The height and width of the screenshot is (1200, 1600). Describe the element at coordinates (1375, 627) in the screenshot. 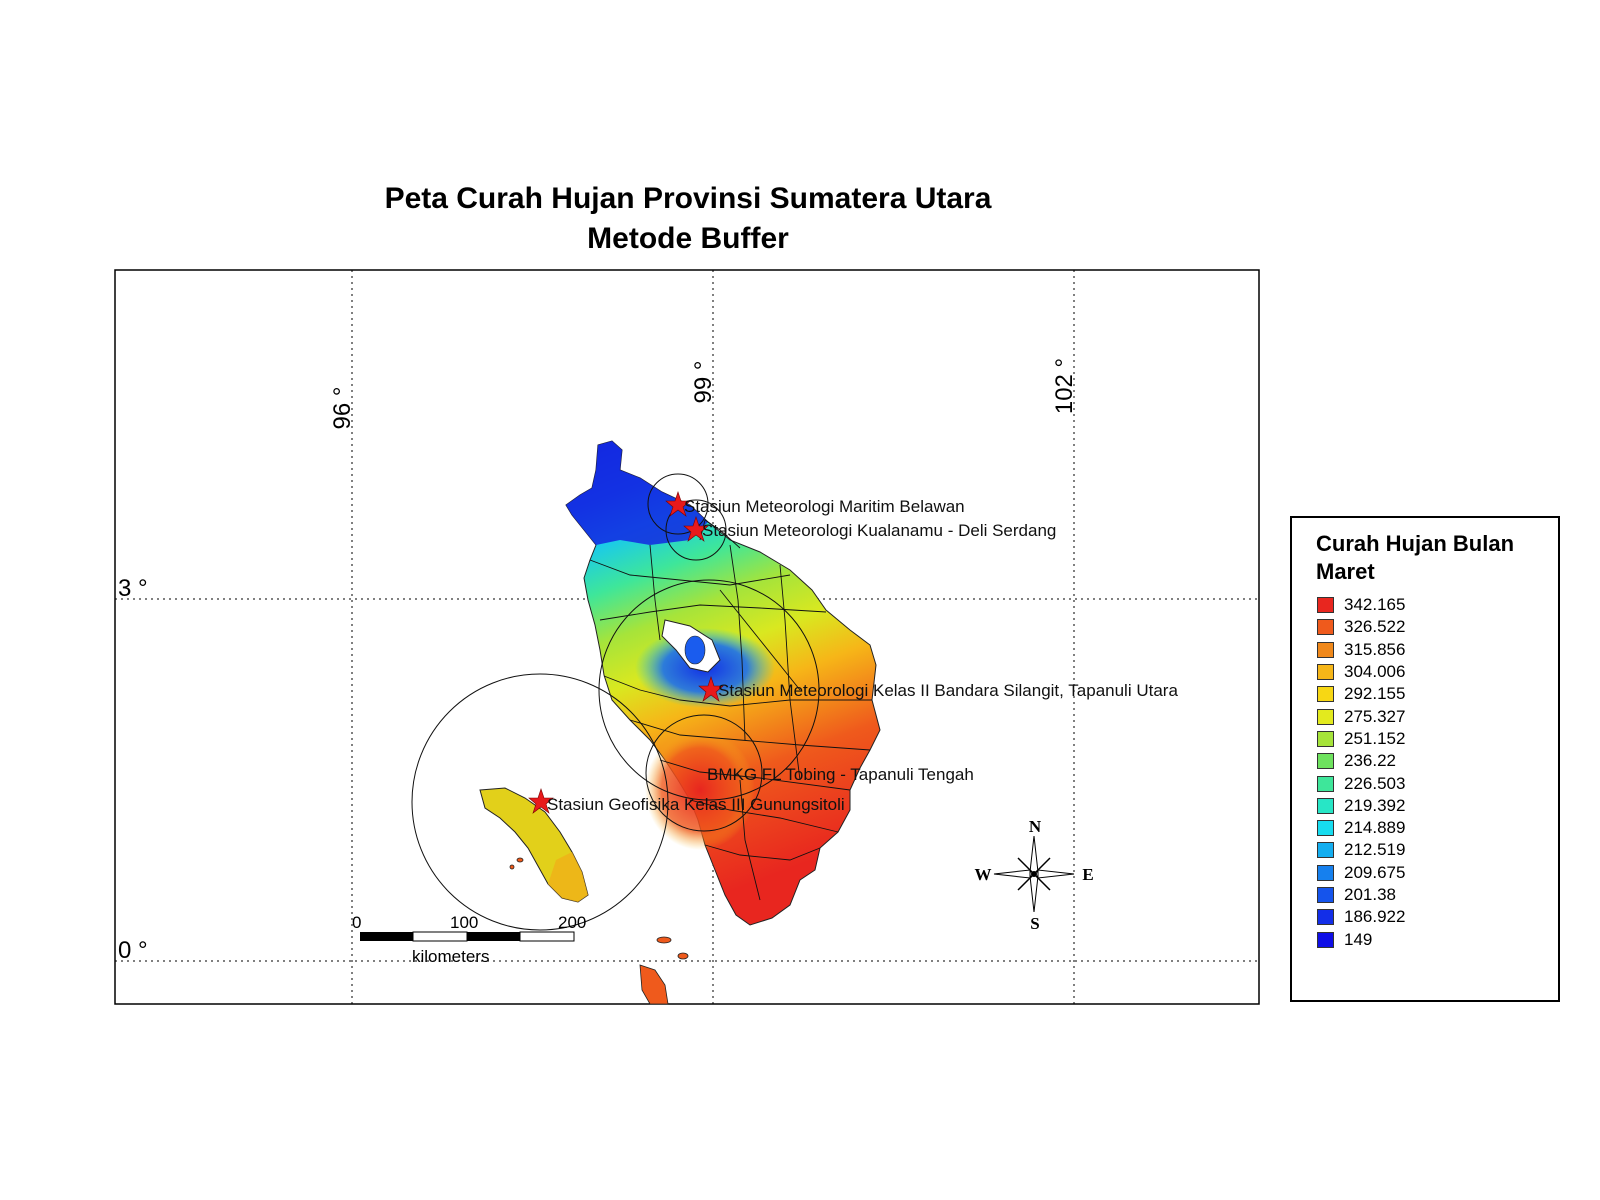

I see `legend-label: 326.522` at that location.